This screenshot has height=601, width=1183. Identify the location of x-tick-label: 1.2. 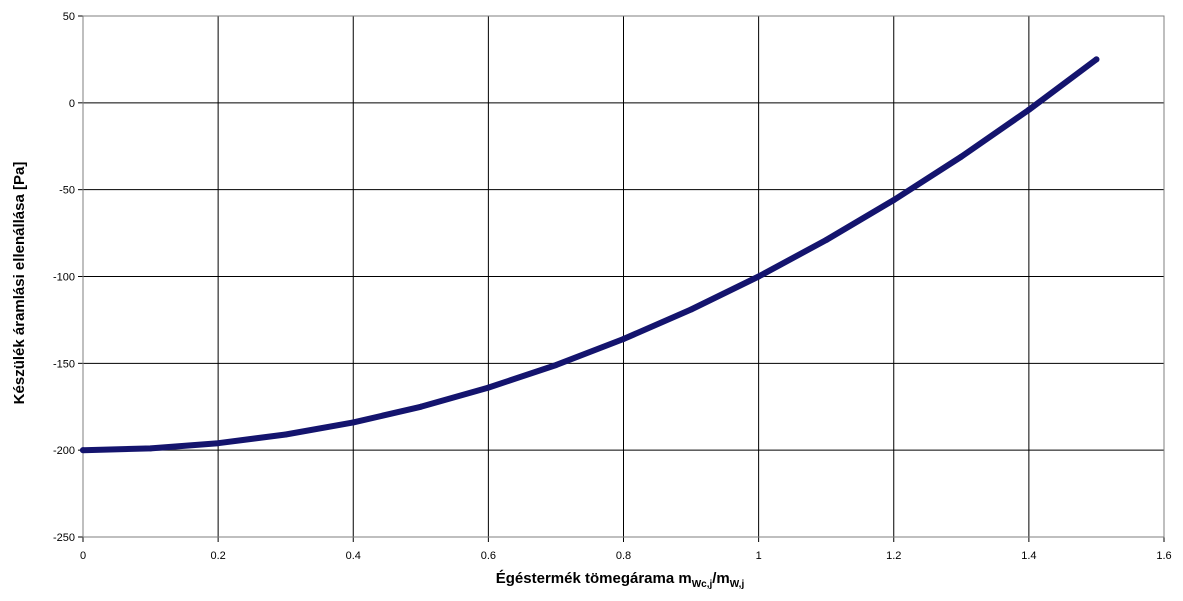
(893, 556).